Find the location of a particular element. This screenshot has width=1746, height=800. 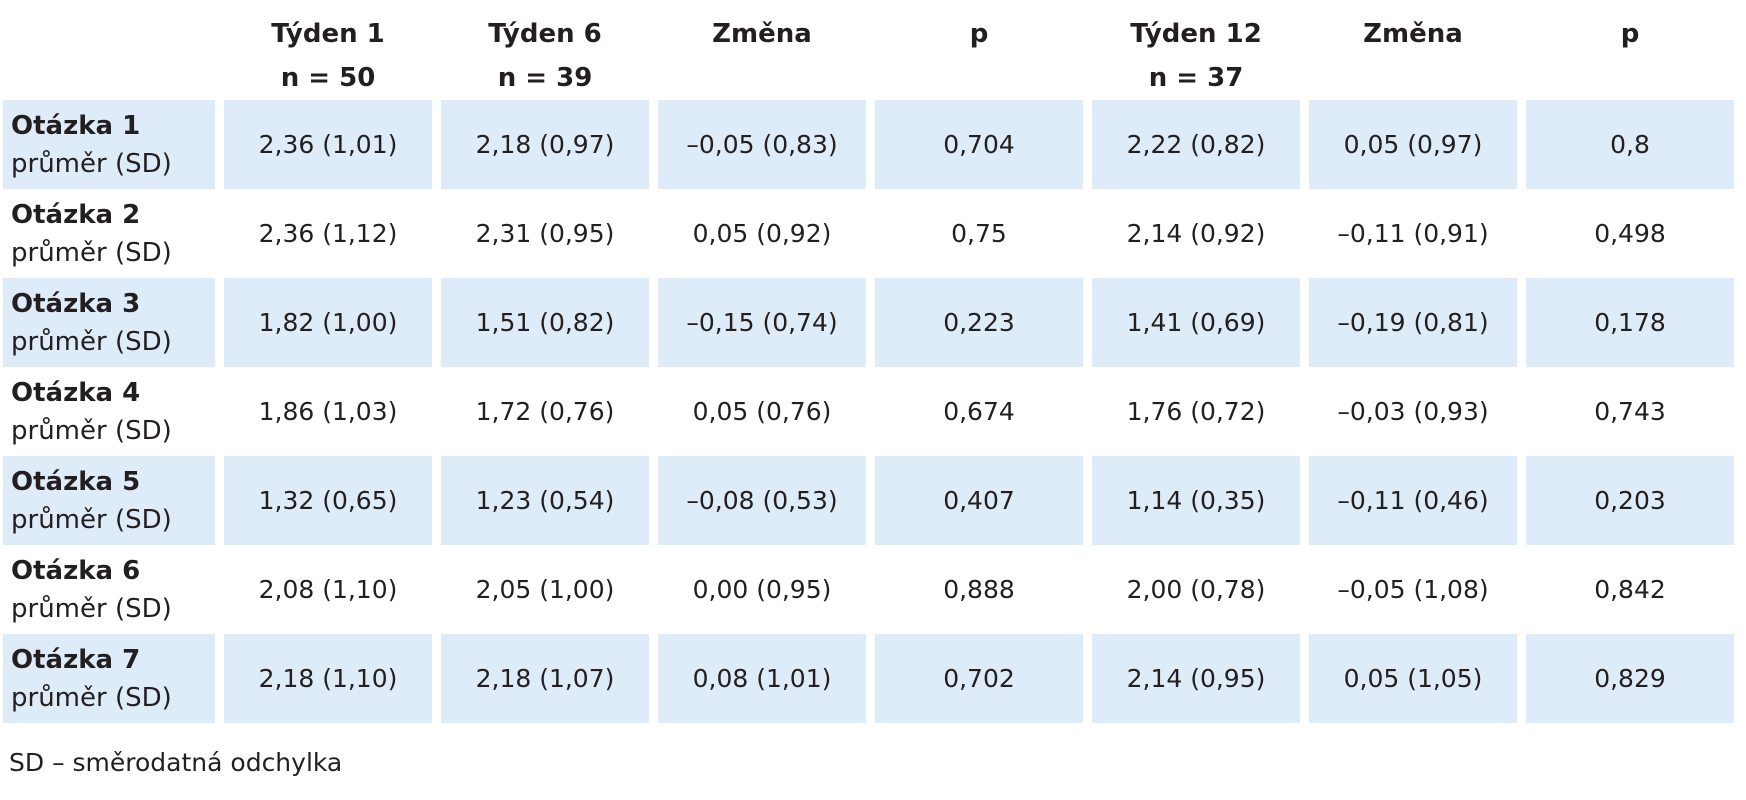

footnote: SD – směrodatná odchylka is located at coordinates (176, 762).